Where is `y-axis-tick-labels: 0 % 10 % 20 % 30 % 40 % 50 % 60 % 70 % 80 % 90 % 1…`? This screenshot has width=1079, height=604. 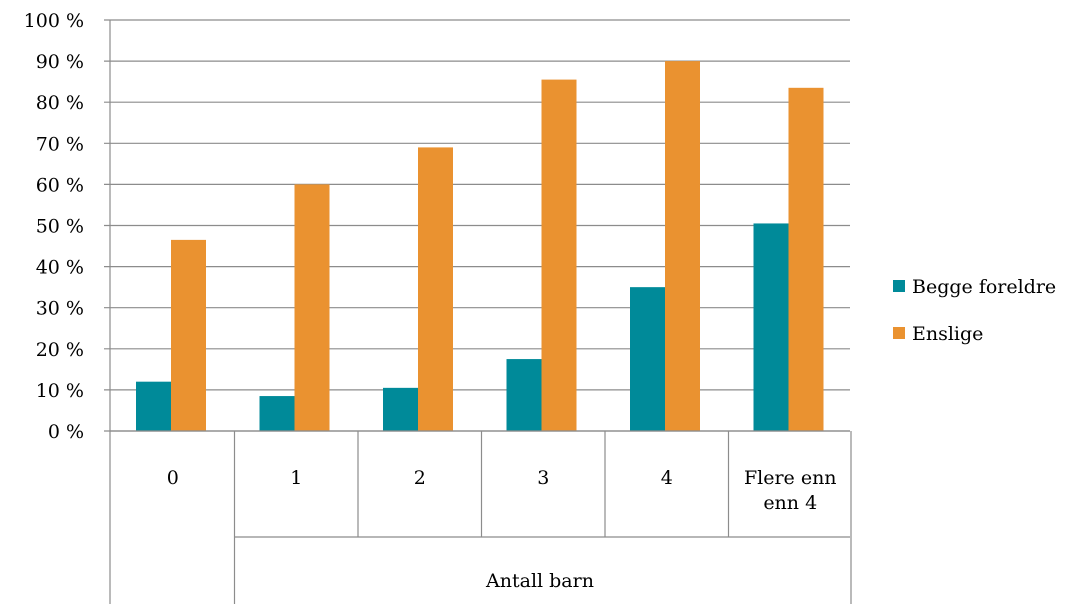
y-axis-tick-labels: 0 % 10 % 20 % 30 % 40 % 50 % 60 % 70 % 80 % 90 % 1… is located at coordinates (54, 226).